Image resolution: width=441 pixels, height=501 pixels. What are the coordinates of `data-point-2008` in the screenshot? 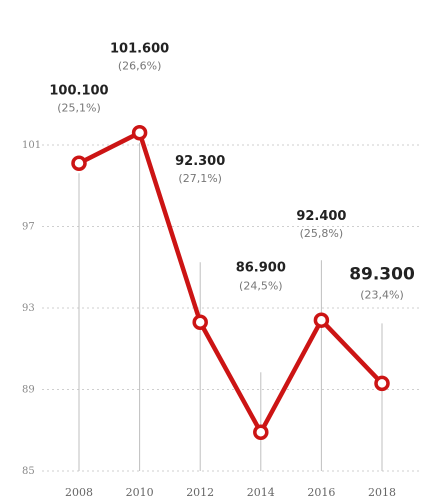 It's located at (79, 163).